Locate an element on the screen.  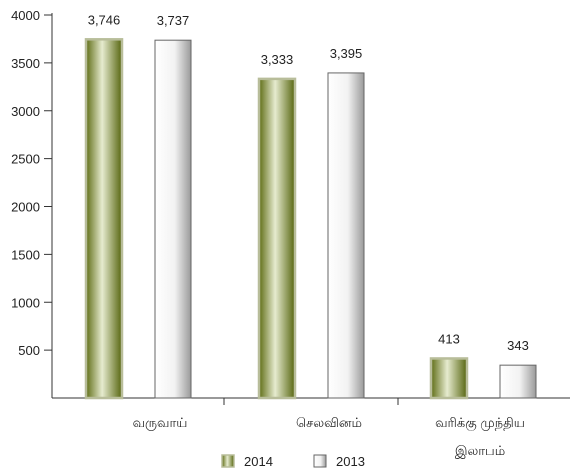
y-tick-label: 1000 is located at coordinates (25, 302).